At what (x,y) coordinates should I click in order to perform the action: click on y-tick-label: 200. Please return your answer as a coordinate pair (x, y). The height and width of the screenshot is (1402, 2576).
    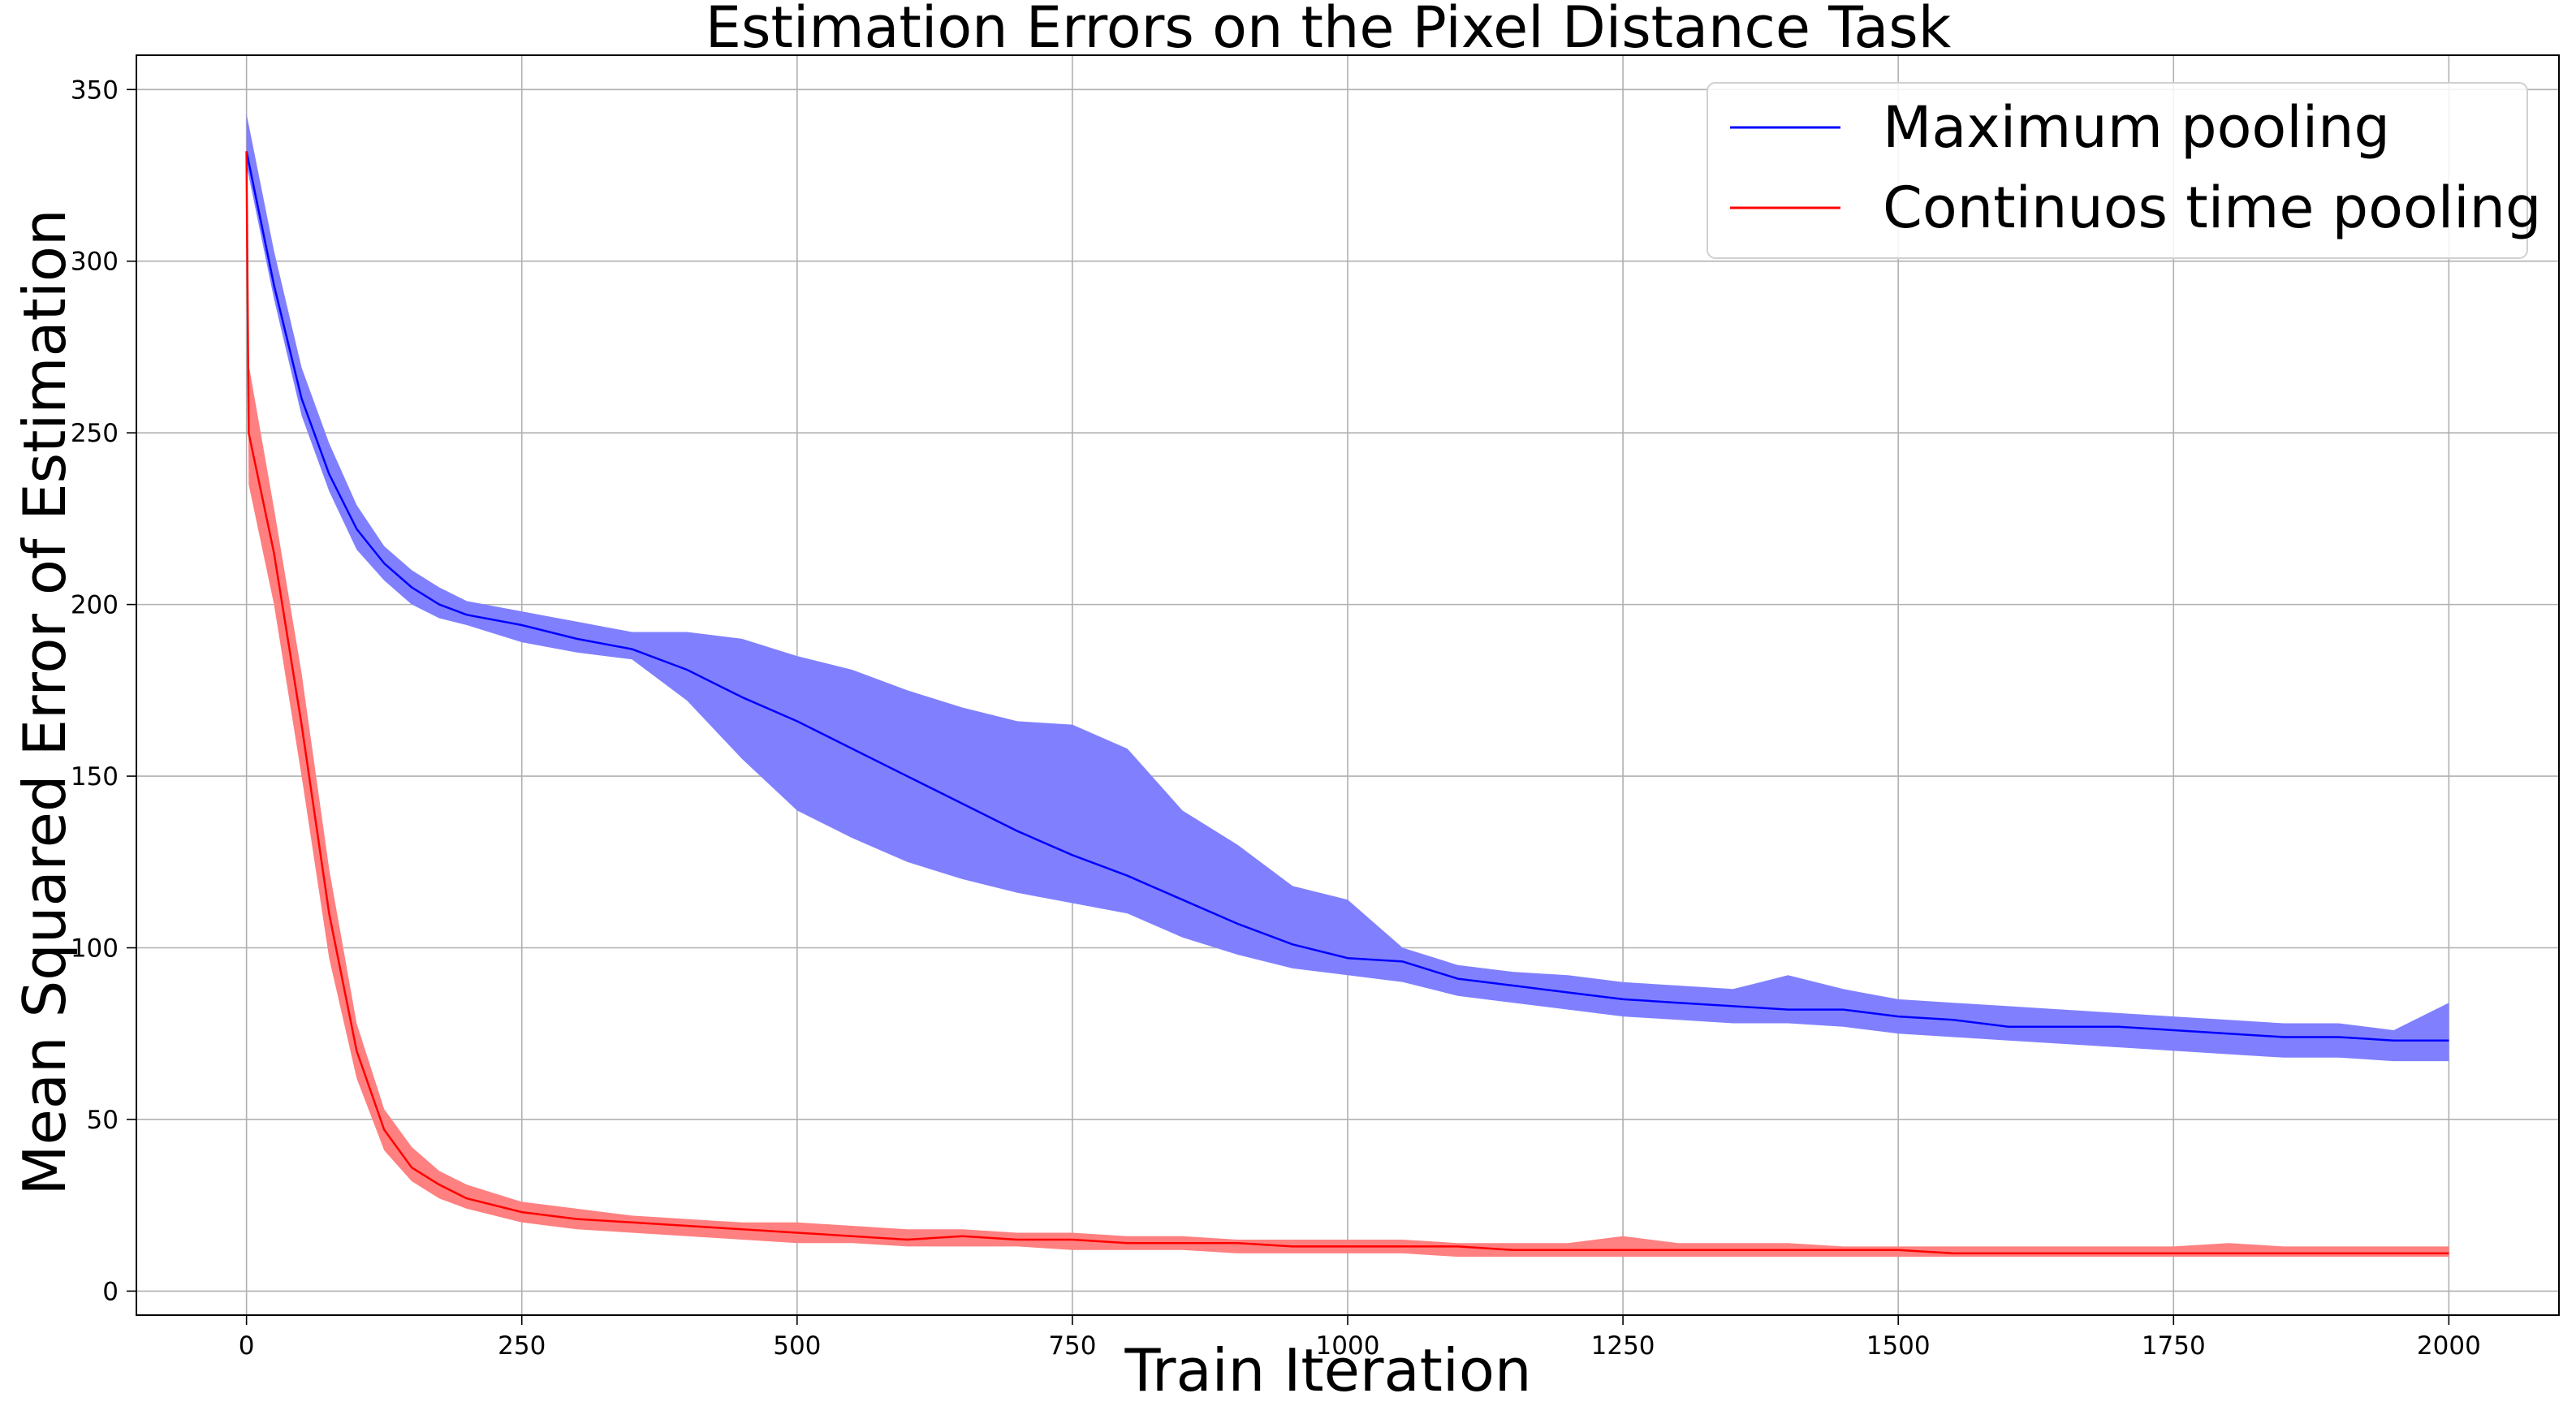
    Looking at the image, I should click on (95, 605).